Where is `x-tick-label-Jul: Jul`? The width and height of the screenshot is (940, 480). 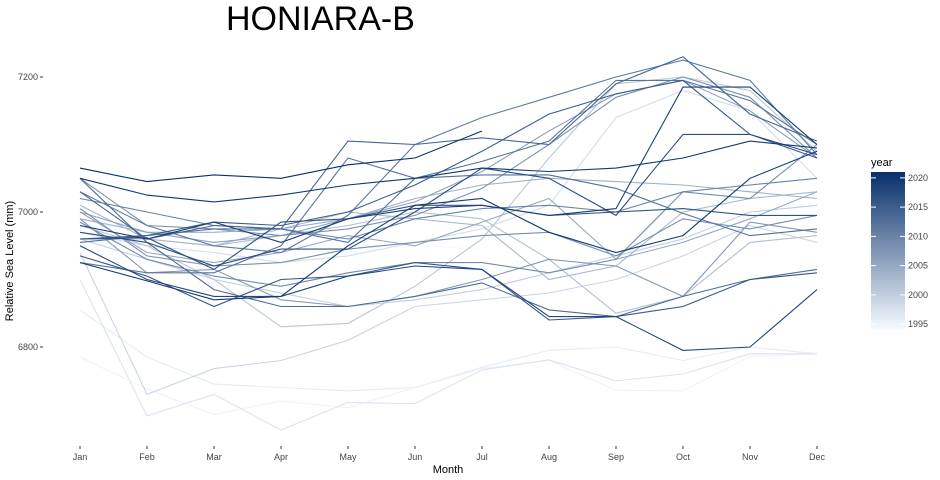 x-tick-label-Jul: Jul is located at coordinates (482, 457).